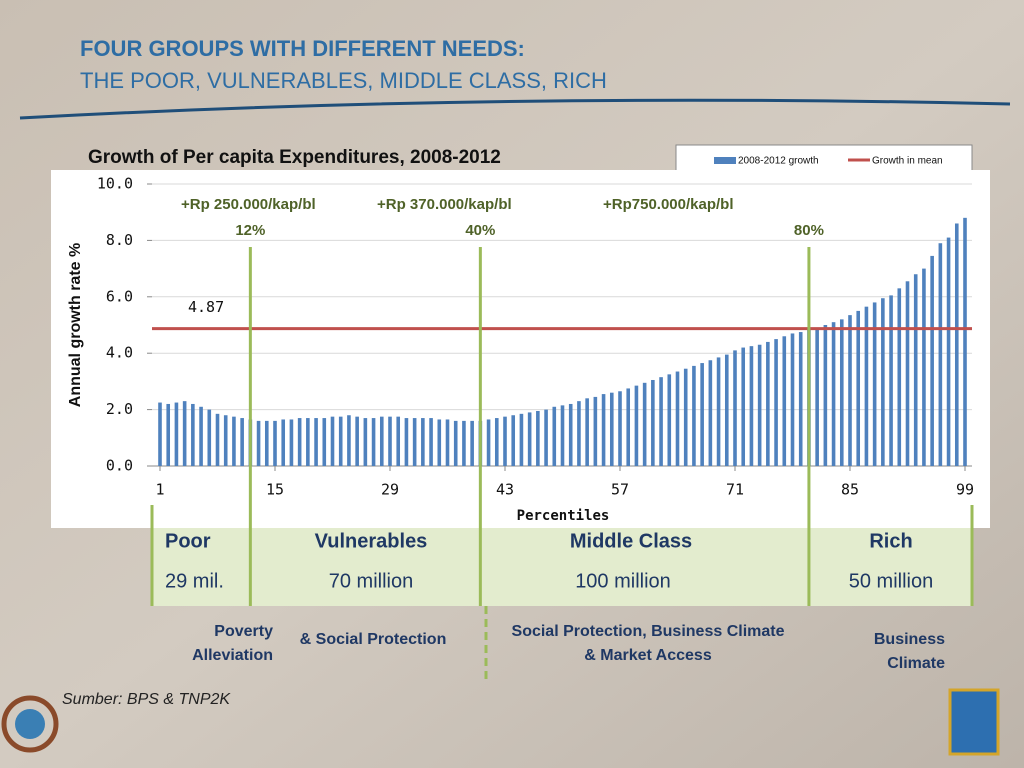 Image resolution: width=1024 pixels, height=768 pixels. I want to click on groups-band, so click(562, 567).